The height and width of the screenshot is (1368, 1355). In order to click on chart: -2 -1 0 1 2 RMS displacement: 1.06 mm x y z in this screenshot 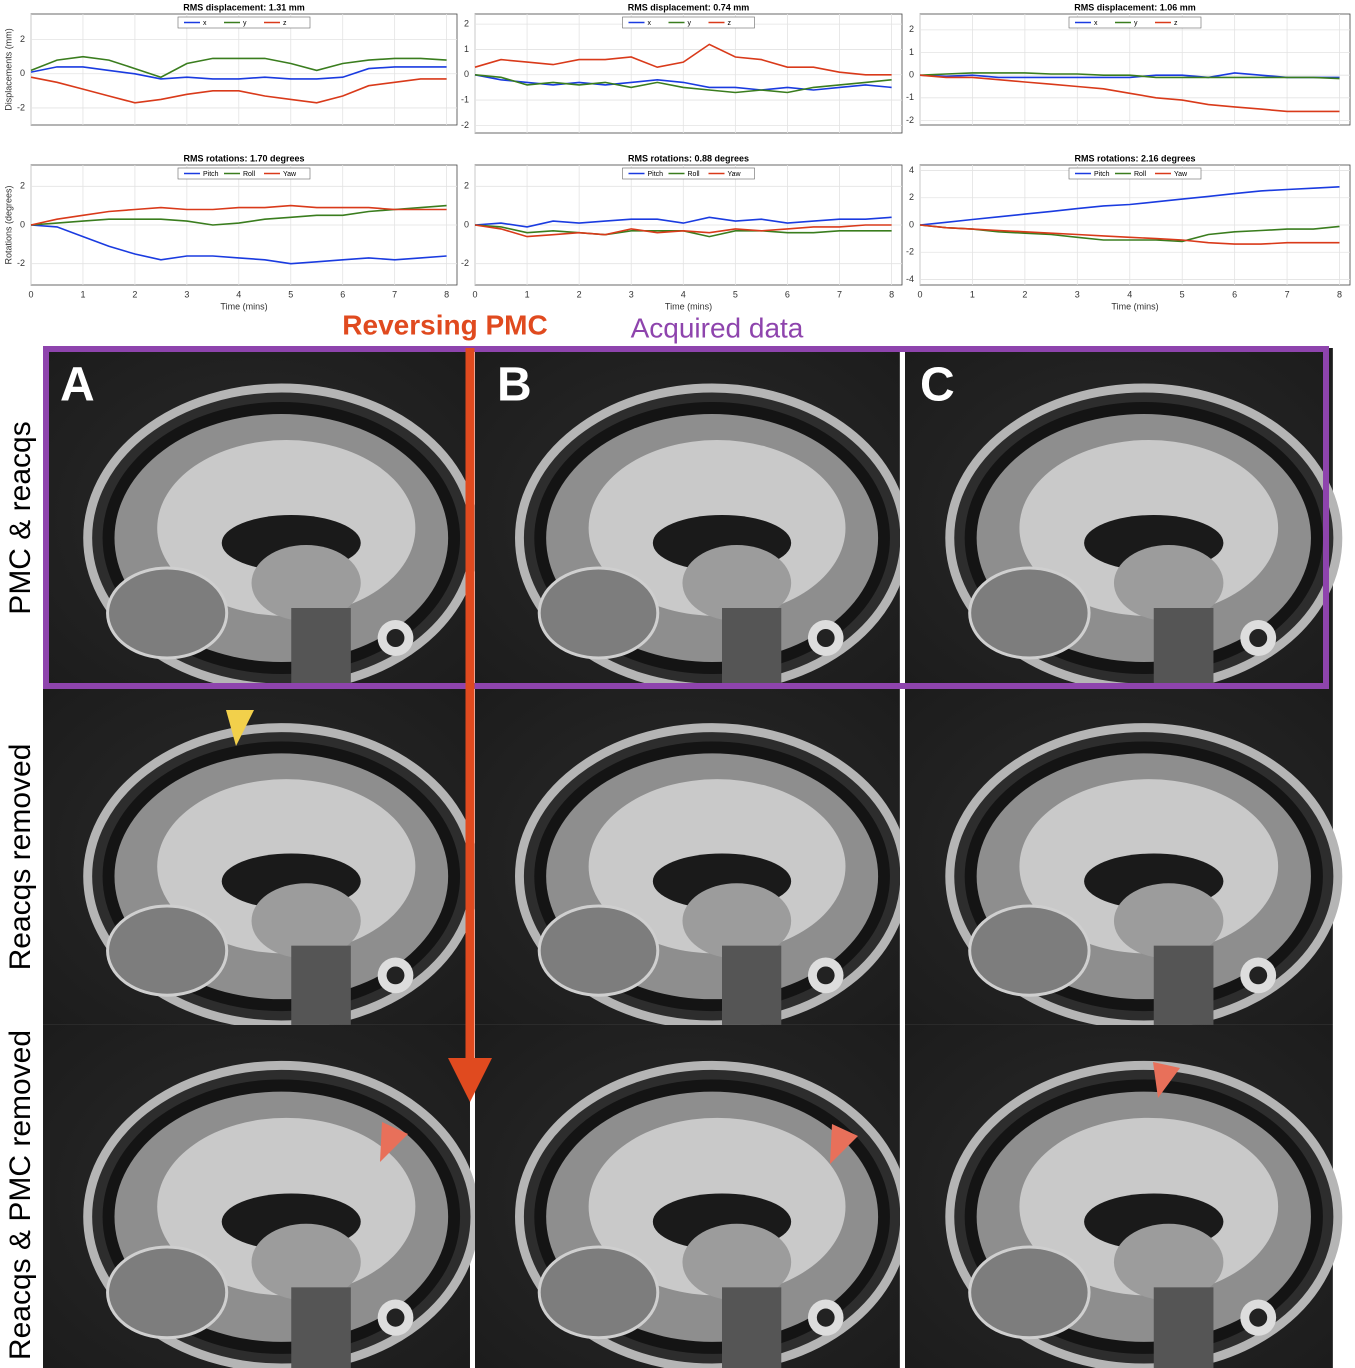, I will do `click(1128, 64)`.